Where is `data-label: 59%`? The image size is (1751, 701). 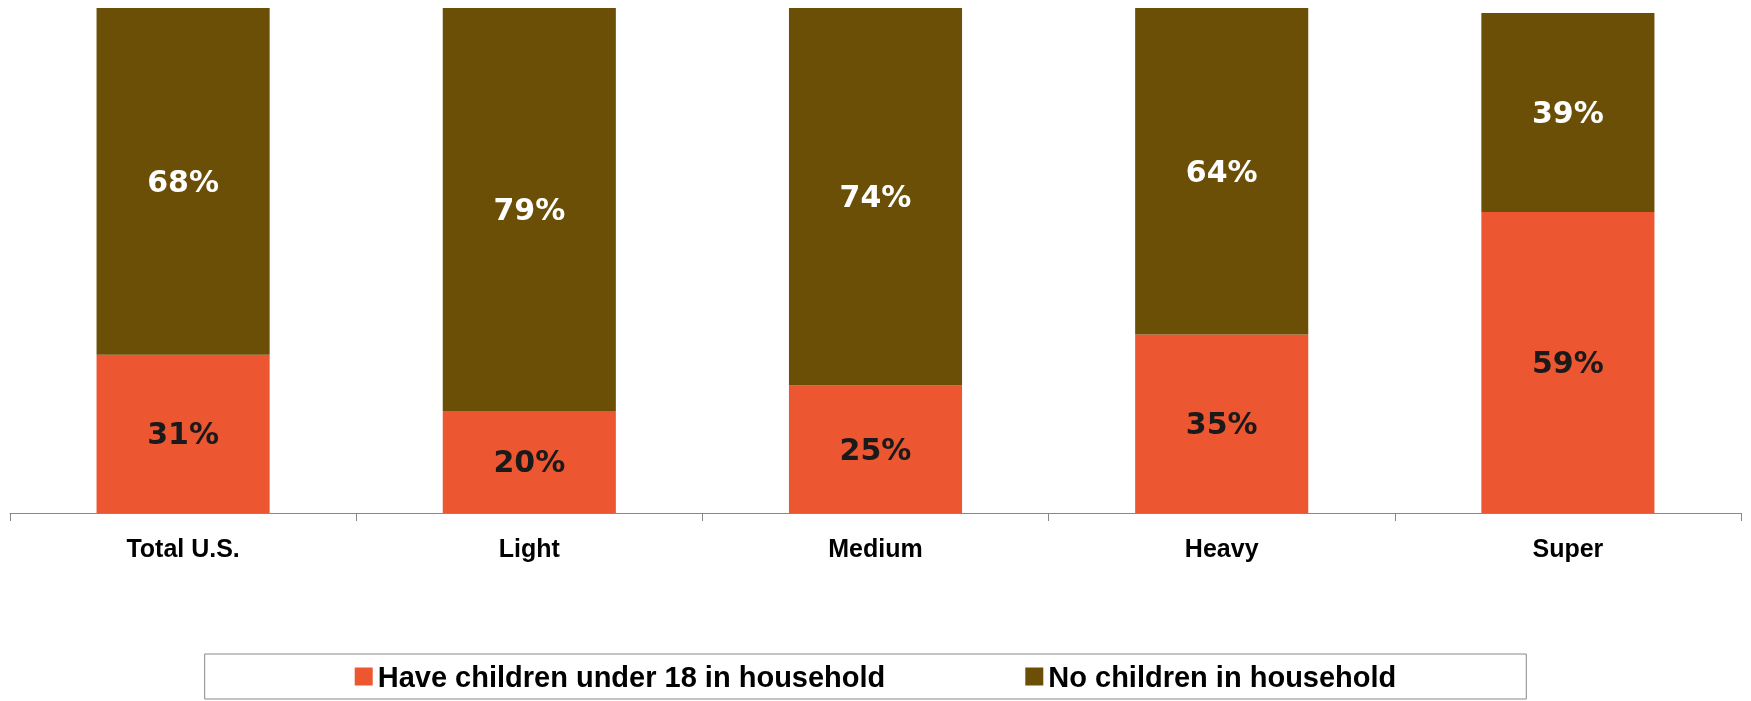
data-label: 59% is located at coordinates (1567, 363).